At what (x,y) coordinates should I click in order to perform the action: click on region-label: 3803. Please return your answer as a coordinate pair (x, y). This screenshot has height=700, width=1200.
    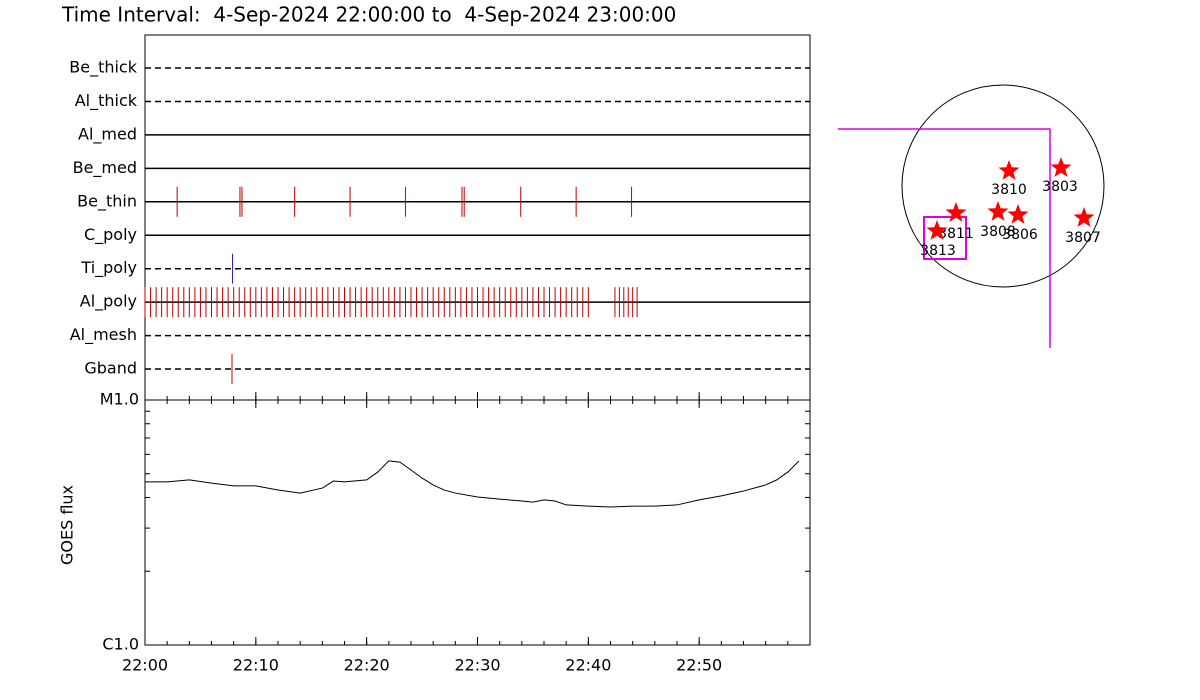
    Looking at the image, I should click on (1060, 187).